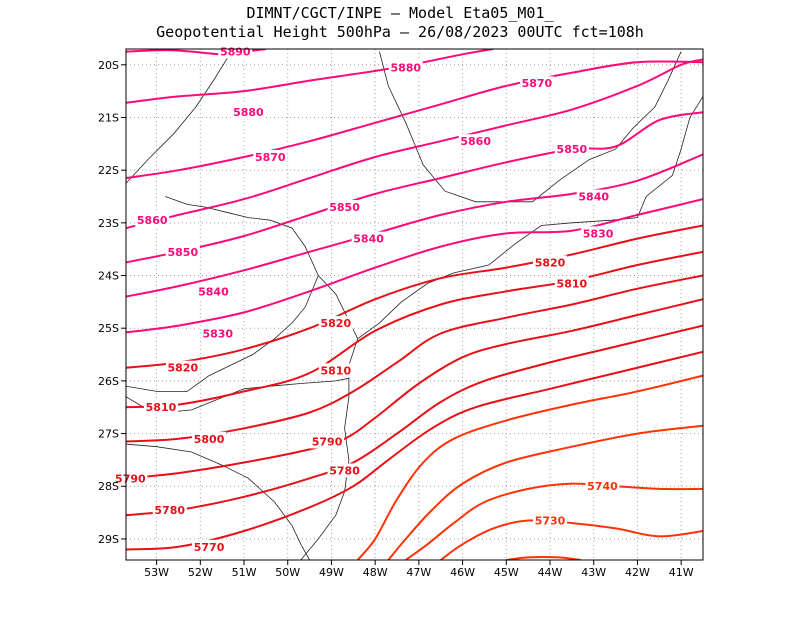 The width and height of the screenshot is (800, 618). What do you see at coordinates (602, 486) in the screenshot?
I see `contour-label: 5740` at bounding box center [602, 486].